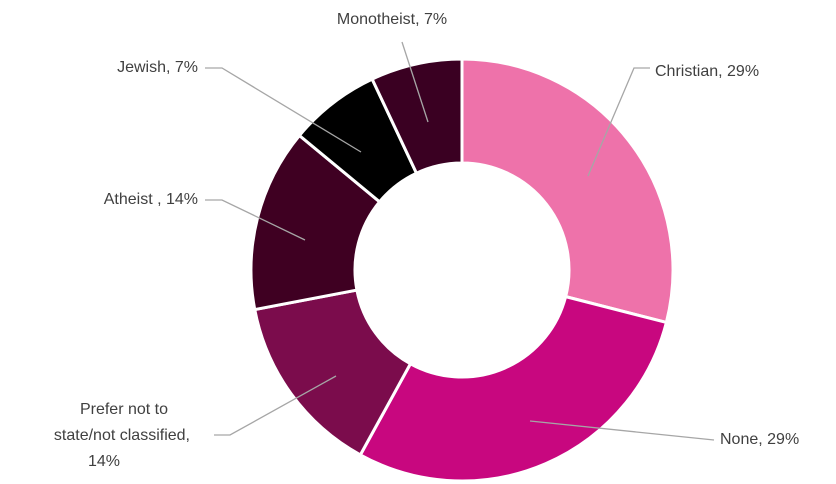 This screenshot has height=484, width=836. I want to click on data-label: Jewish, 7%, so click(157, 67).